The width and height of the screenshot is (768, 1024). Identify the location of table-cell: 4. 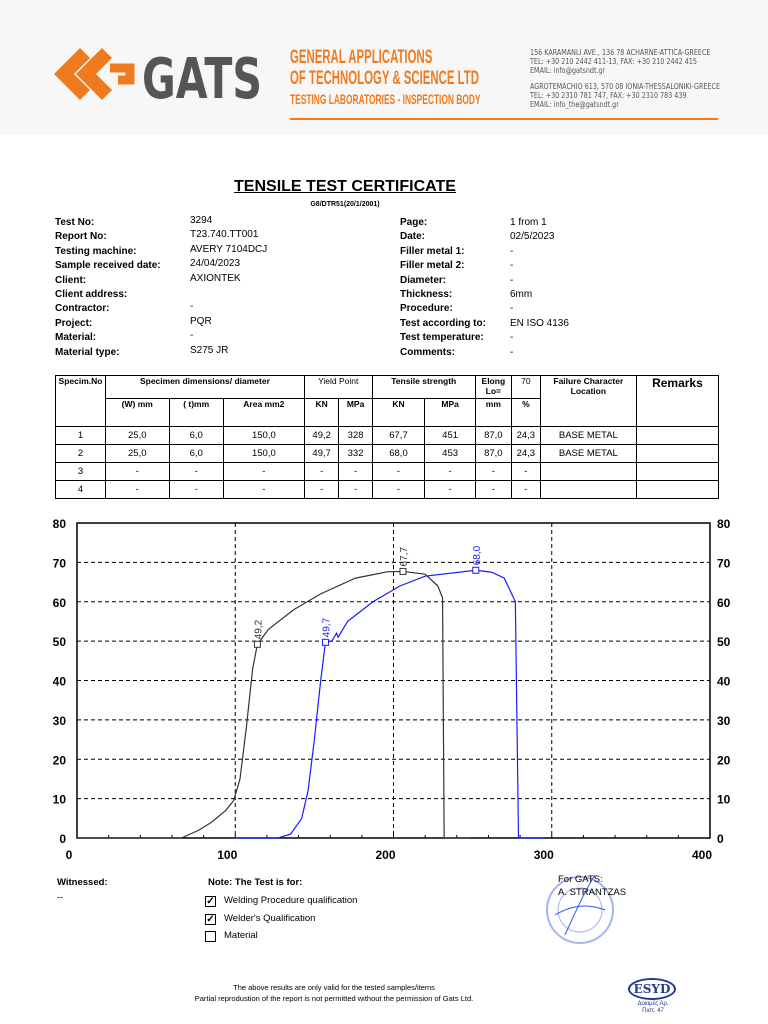
(80, 489).